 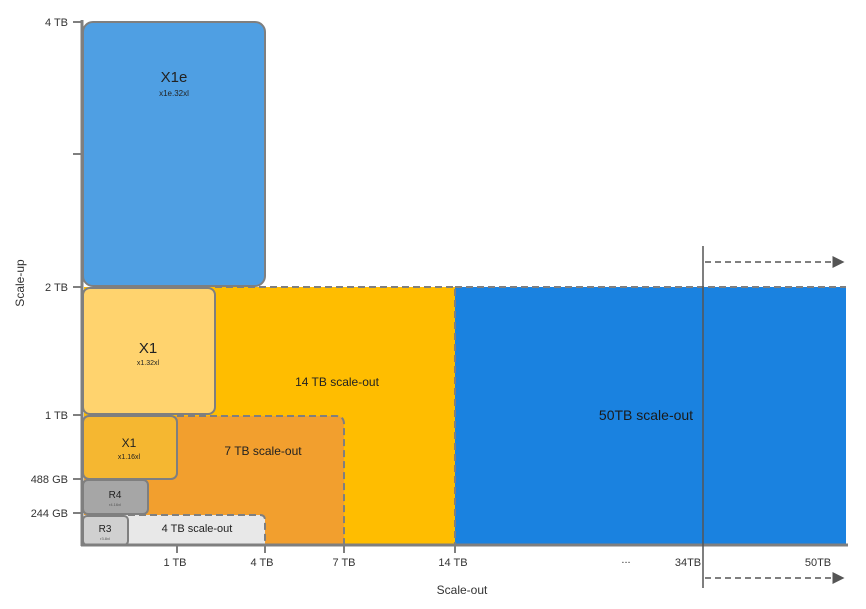 I want to click on x1e-block, so click(x=174, y=154).